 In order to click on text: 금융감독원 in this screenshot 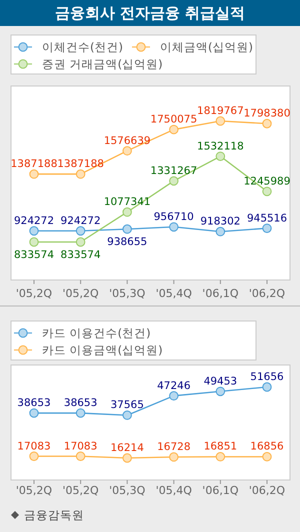, I will do `click(54, 515)`.